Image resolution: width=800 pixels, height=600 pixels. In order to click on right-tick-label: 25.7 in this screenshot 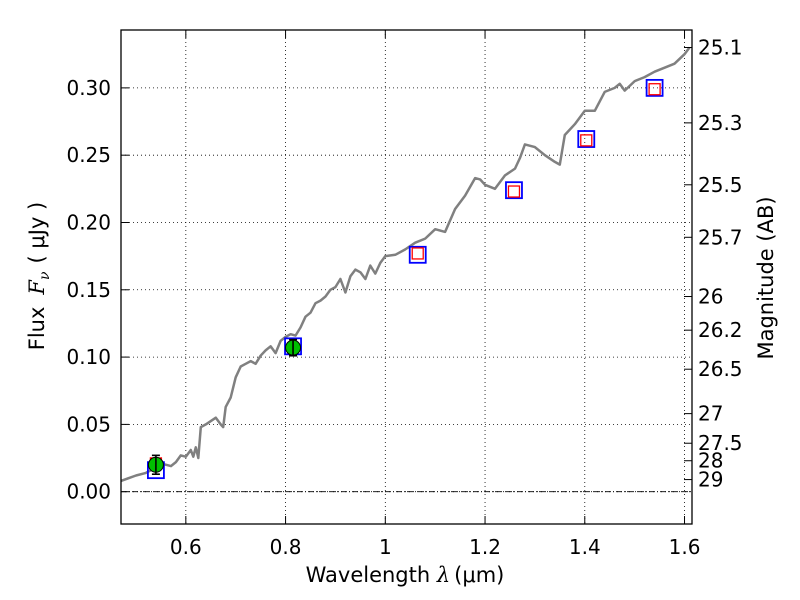, I will do `click(720, 237)`.